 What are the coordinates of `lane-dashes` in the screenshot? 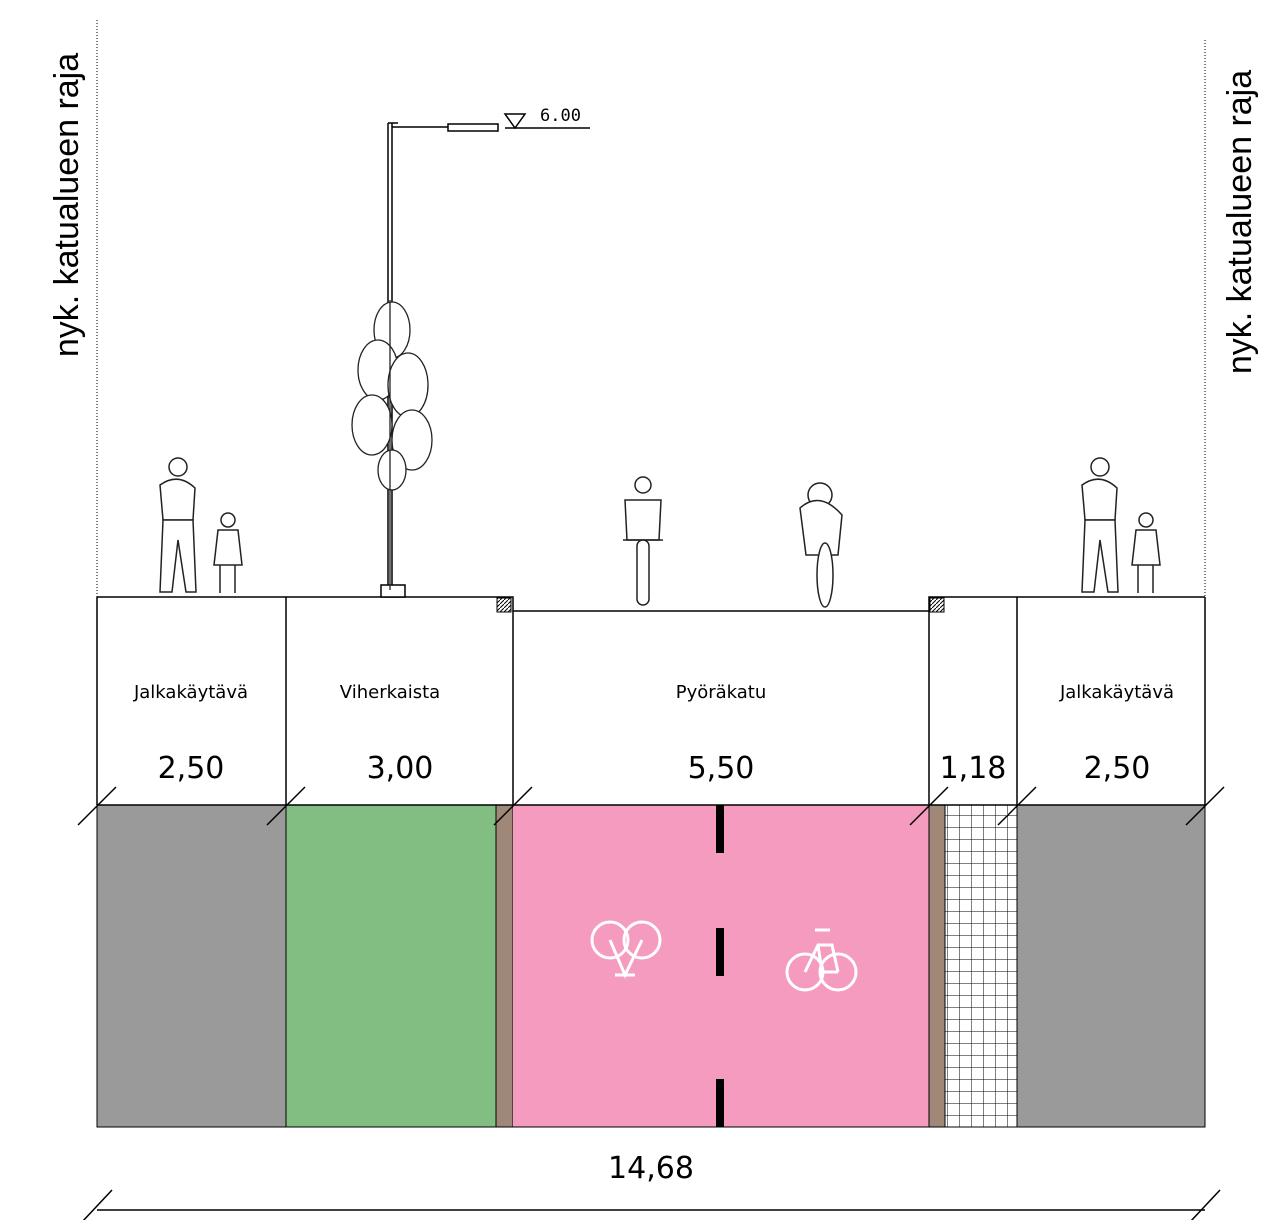 It's located at (720, 966).